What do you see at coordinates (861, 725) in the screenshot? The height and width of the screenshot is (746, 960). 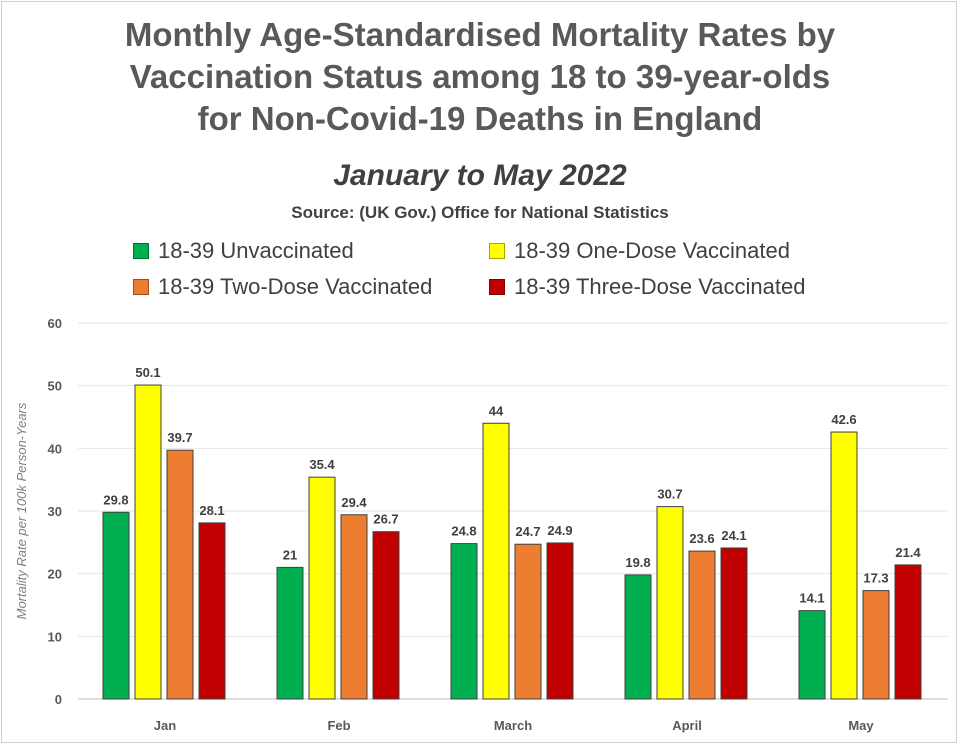 I see `x-tick-label: May` at bounding box center [861, 725].